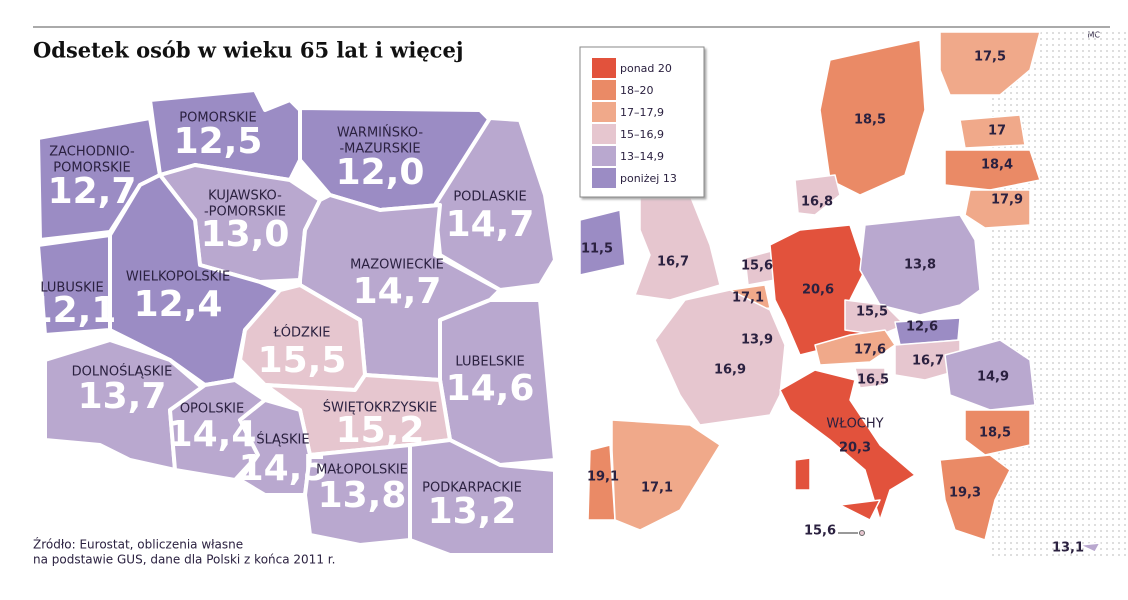  I want to click on country-value: 16,9, so click(730, 370).